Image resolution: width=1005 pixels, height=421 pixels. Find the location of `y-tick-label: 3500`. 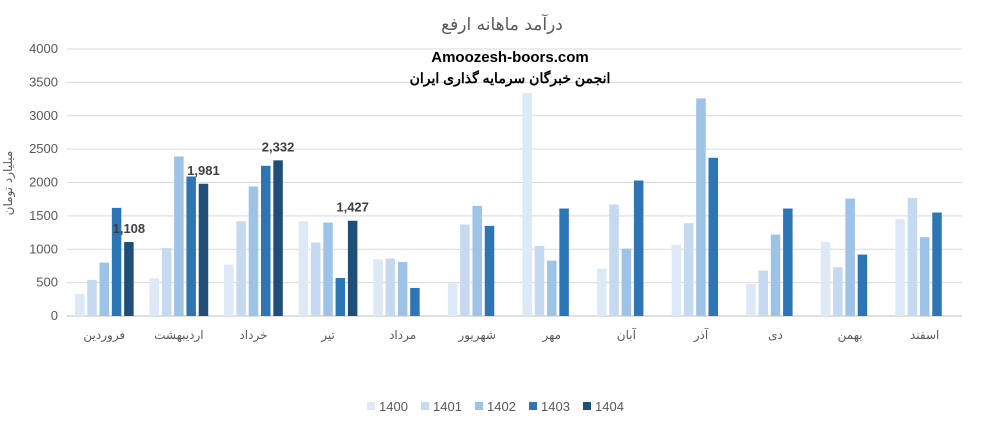

y-tick-label: 3500 is located at coordinates (43, 81).